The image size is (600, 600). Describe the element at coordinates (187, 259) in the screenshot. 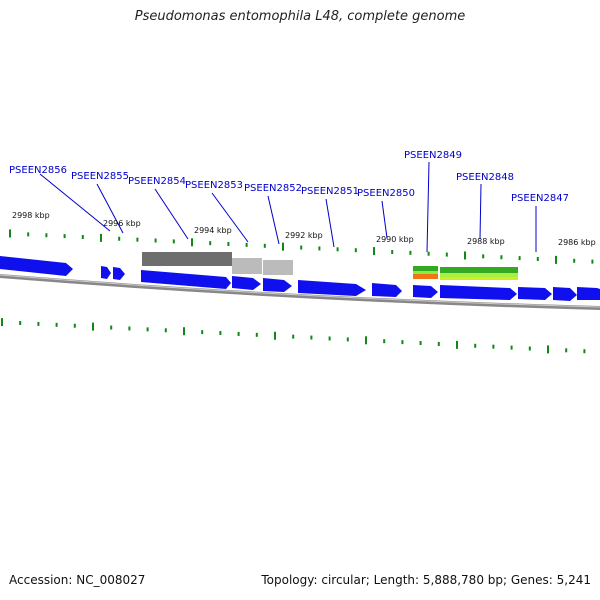

I see `grey-feature-dark` at that location.